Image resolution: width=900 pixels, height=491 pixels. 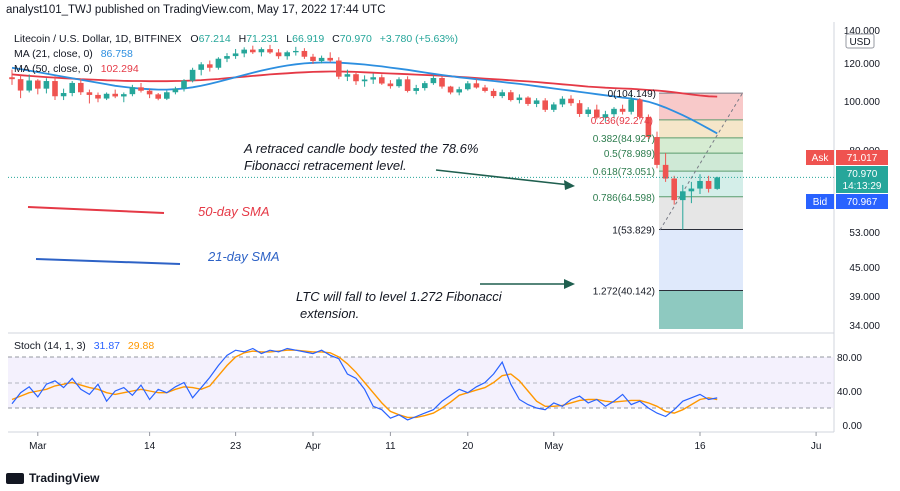 What do you see at coordinates (860, 41) in the screenshot?
I see `currency-box` at bounding box center [860, 41].